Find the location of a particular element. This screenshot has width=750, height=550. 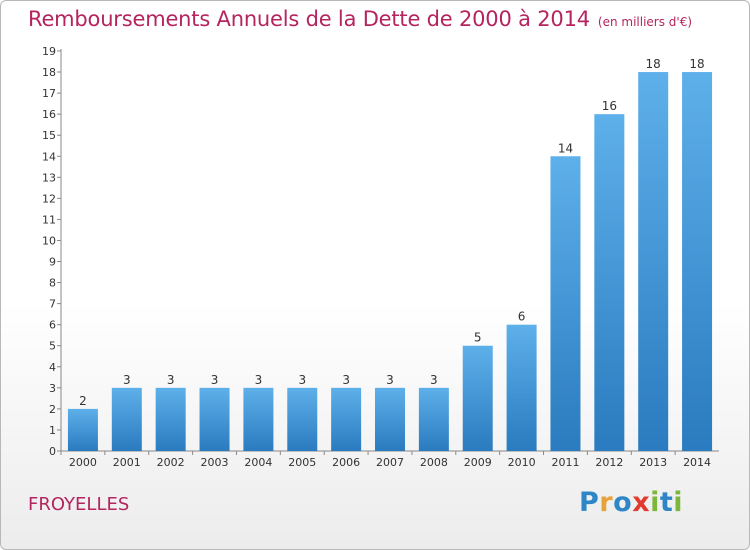

y-tick-label: 3 is located at coordinates (52, 388).